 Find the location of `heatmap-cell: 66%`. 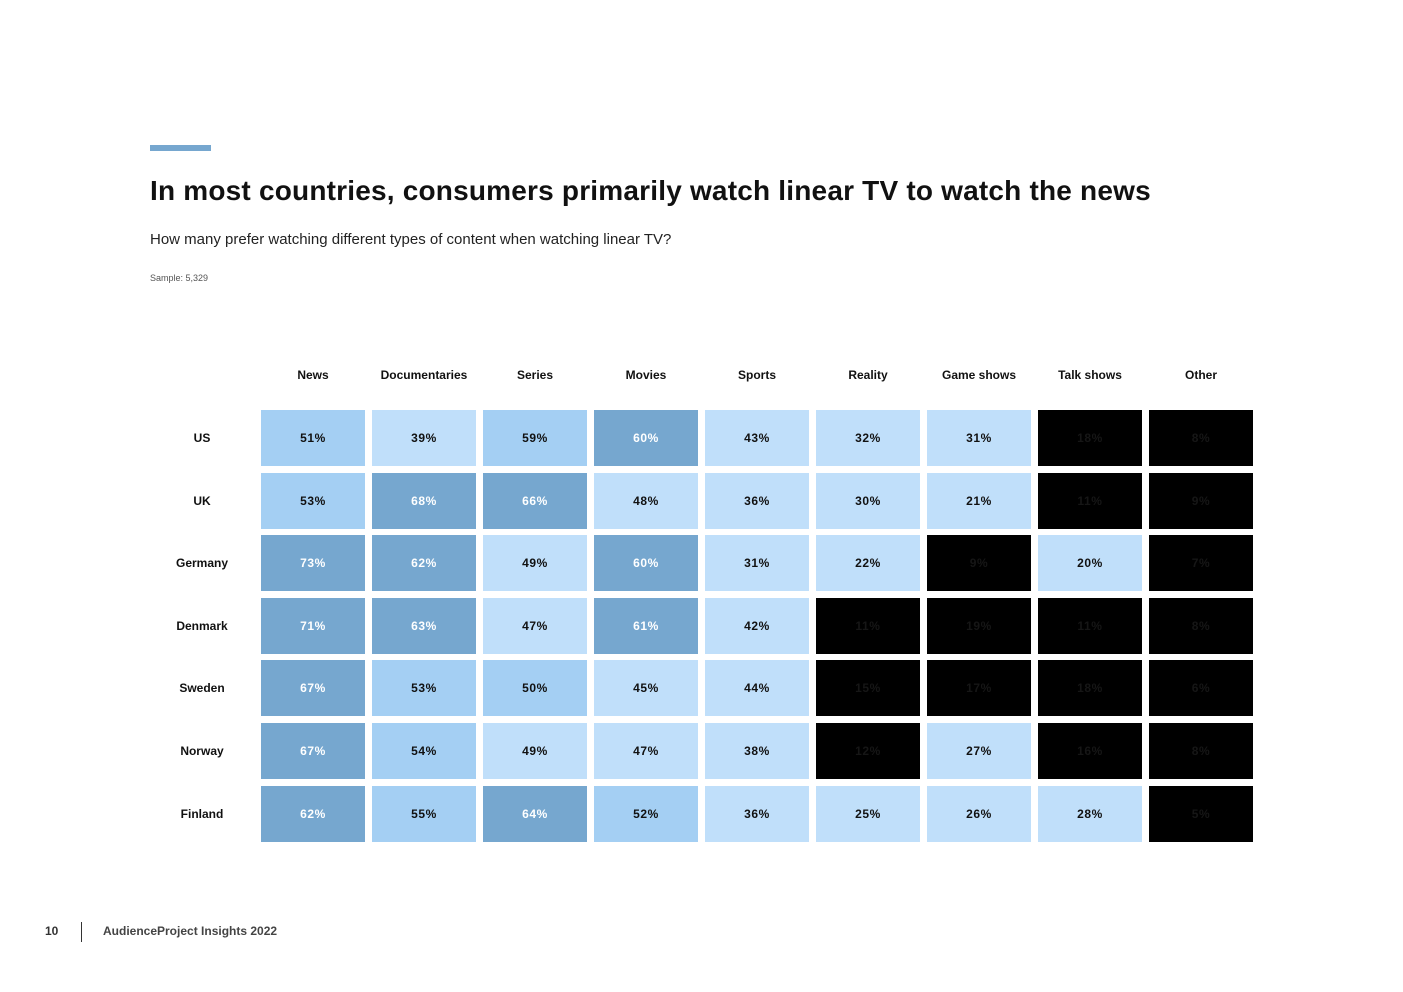

heatmap-cell: 66% is located at coordinates (535, 501).